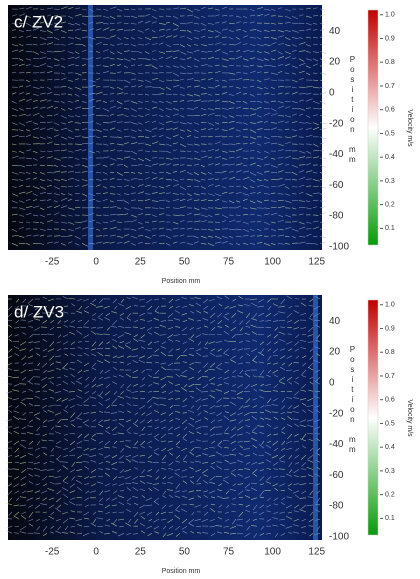 The image size is (420, 579). I want to click on x-axis-label: Position mm, so click(181, 281).